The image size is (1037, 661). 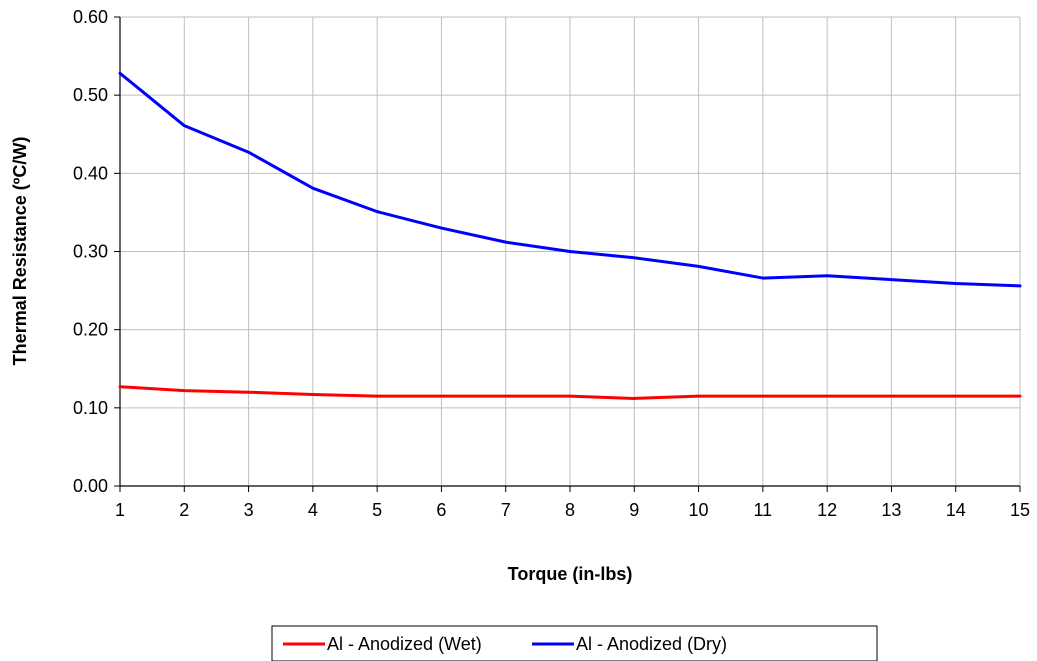 I want to click on y-tick-label: 0.30, so click(x=90, y=252).